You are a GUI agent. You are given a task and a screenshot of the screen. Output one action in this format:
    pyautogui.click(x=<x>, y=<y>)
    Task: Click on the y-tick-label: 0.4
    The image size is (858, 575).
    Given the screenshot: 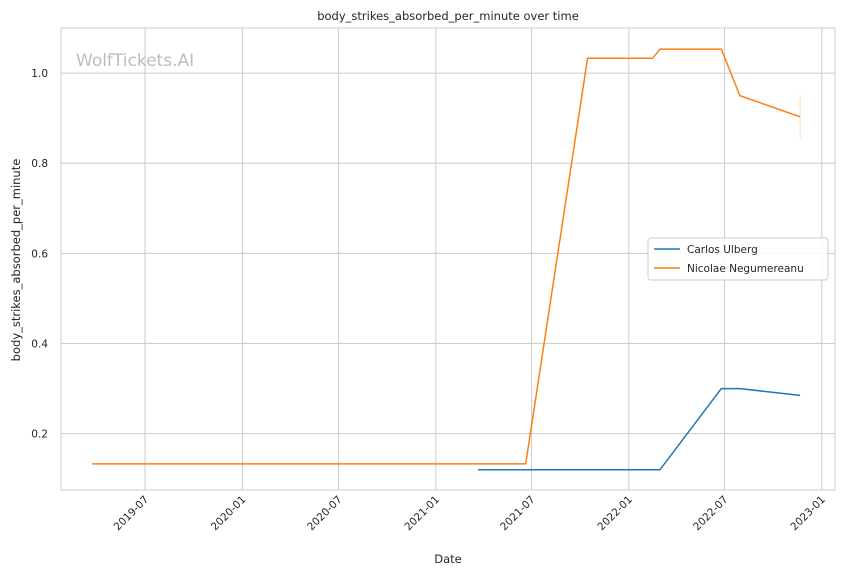 What is the action you would take?
    pyautogui.click(x=39, y=345)
    